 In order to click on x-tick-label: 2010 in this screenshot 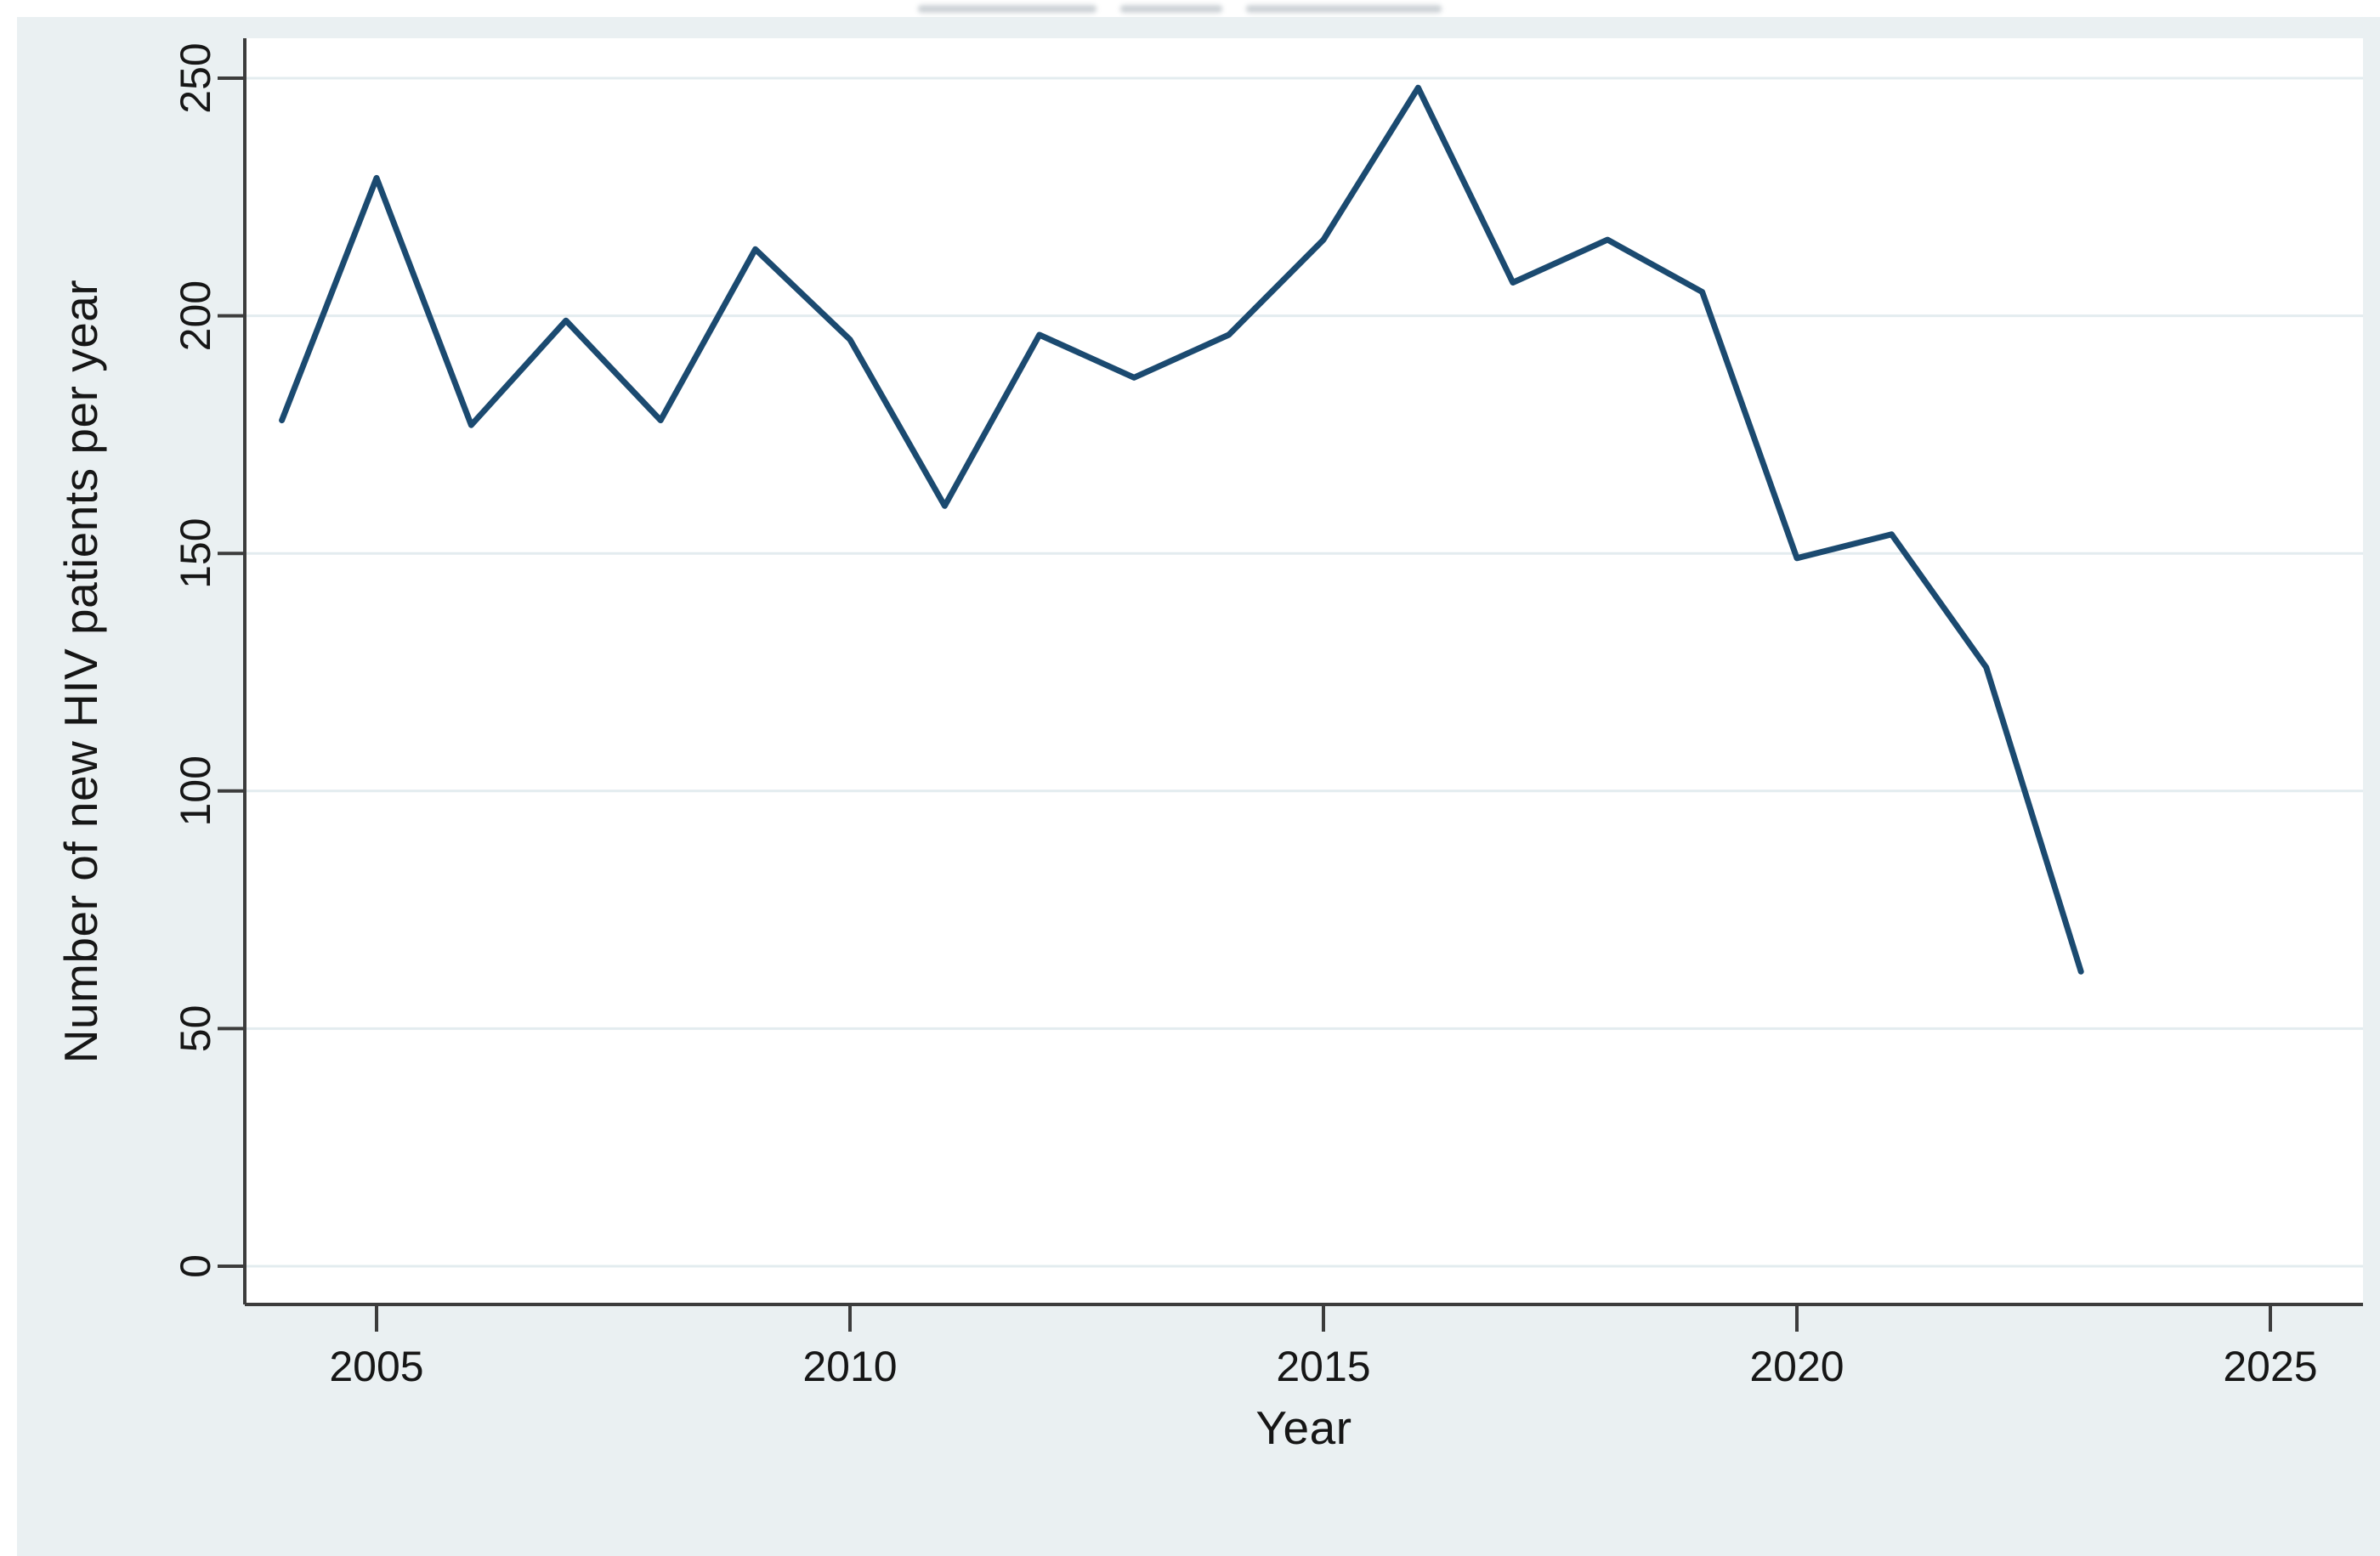, I will do `click(849, 1366)`.